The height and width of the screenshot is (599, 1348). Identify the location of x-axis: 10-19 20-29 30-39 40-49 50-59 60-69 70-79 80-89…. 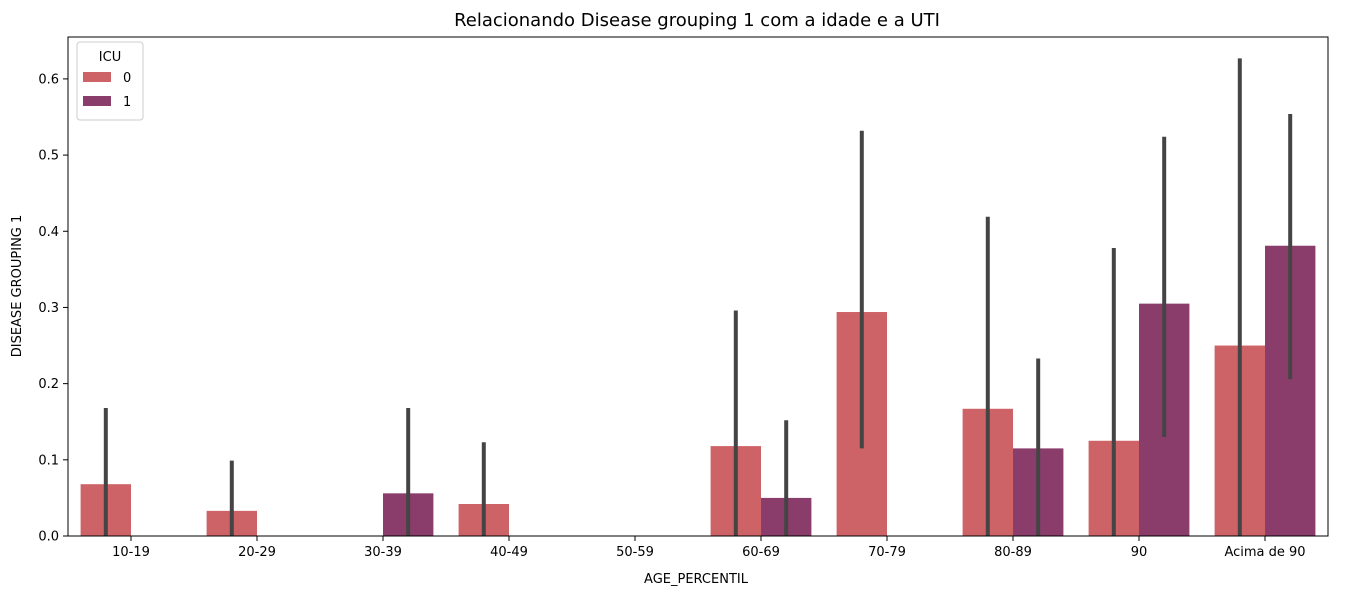
(709, 548).